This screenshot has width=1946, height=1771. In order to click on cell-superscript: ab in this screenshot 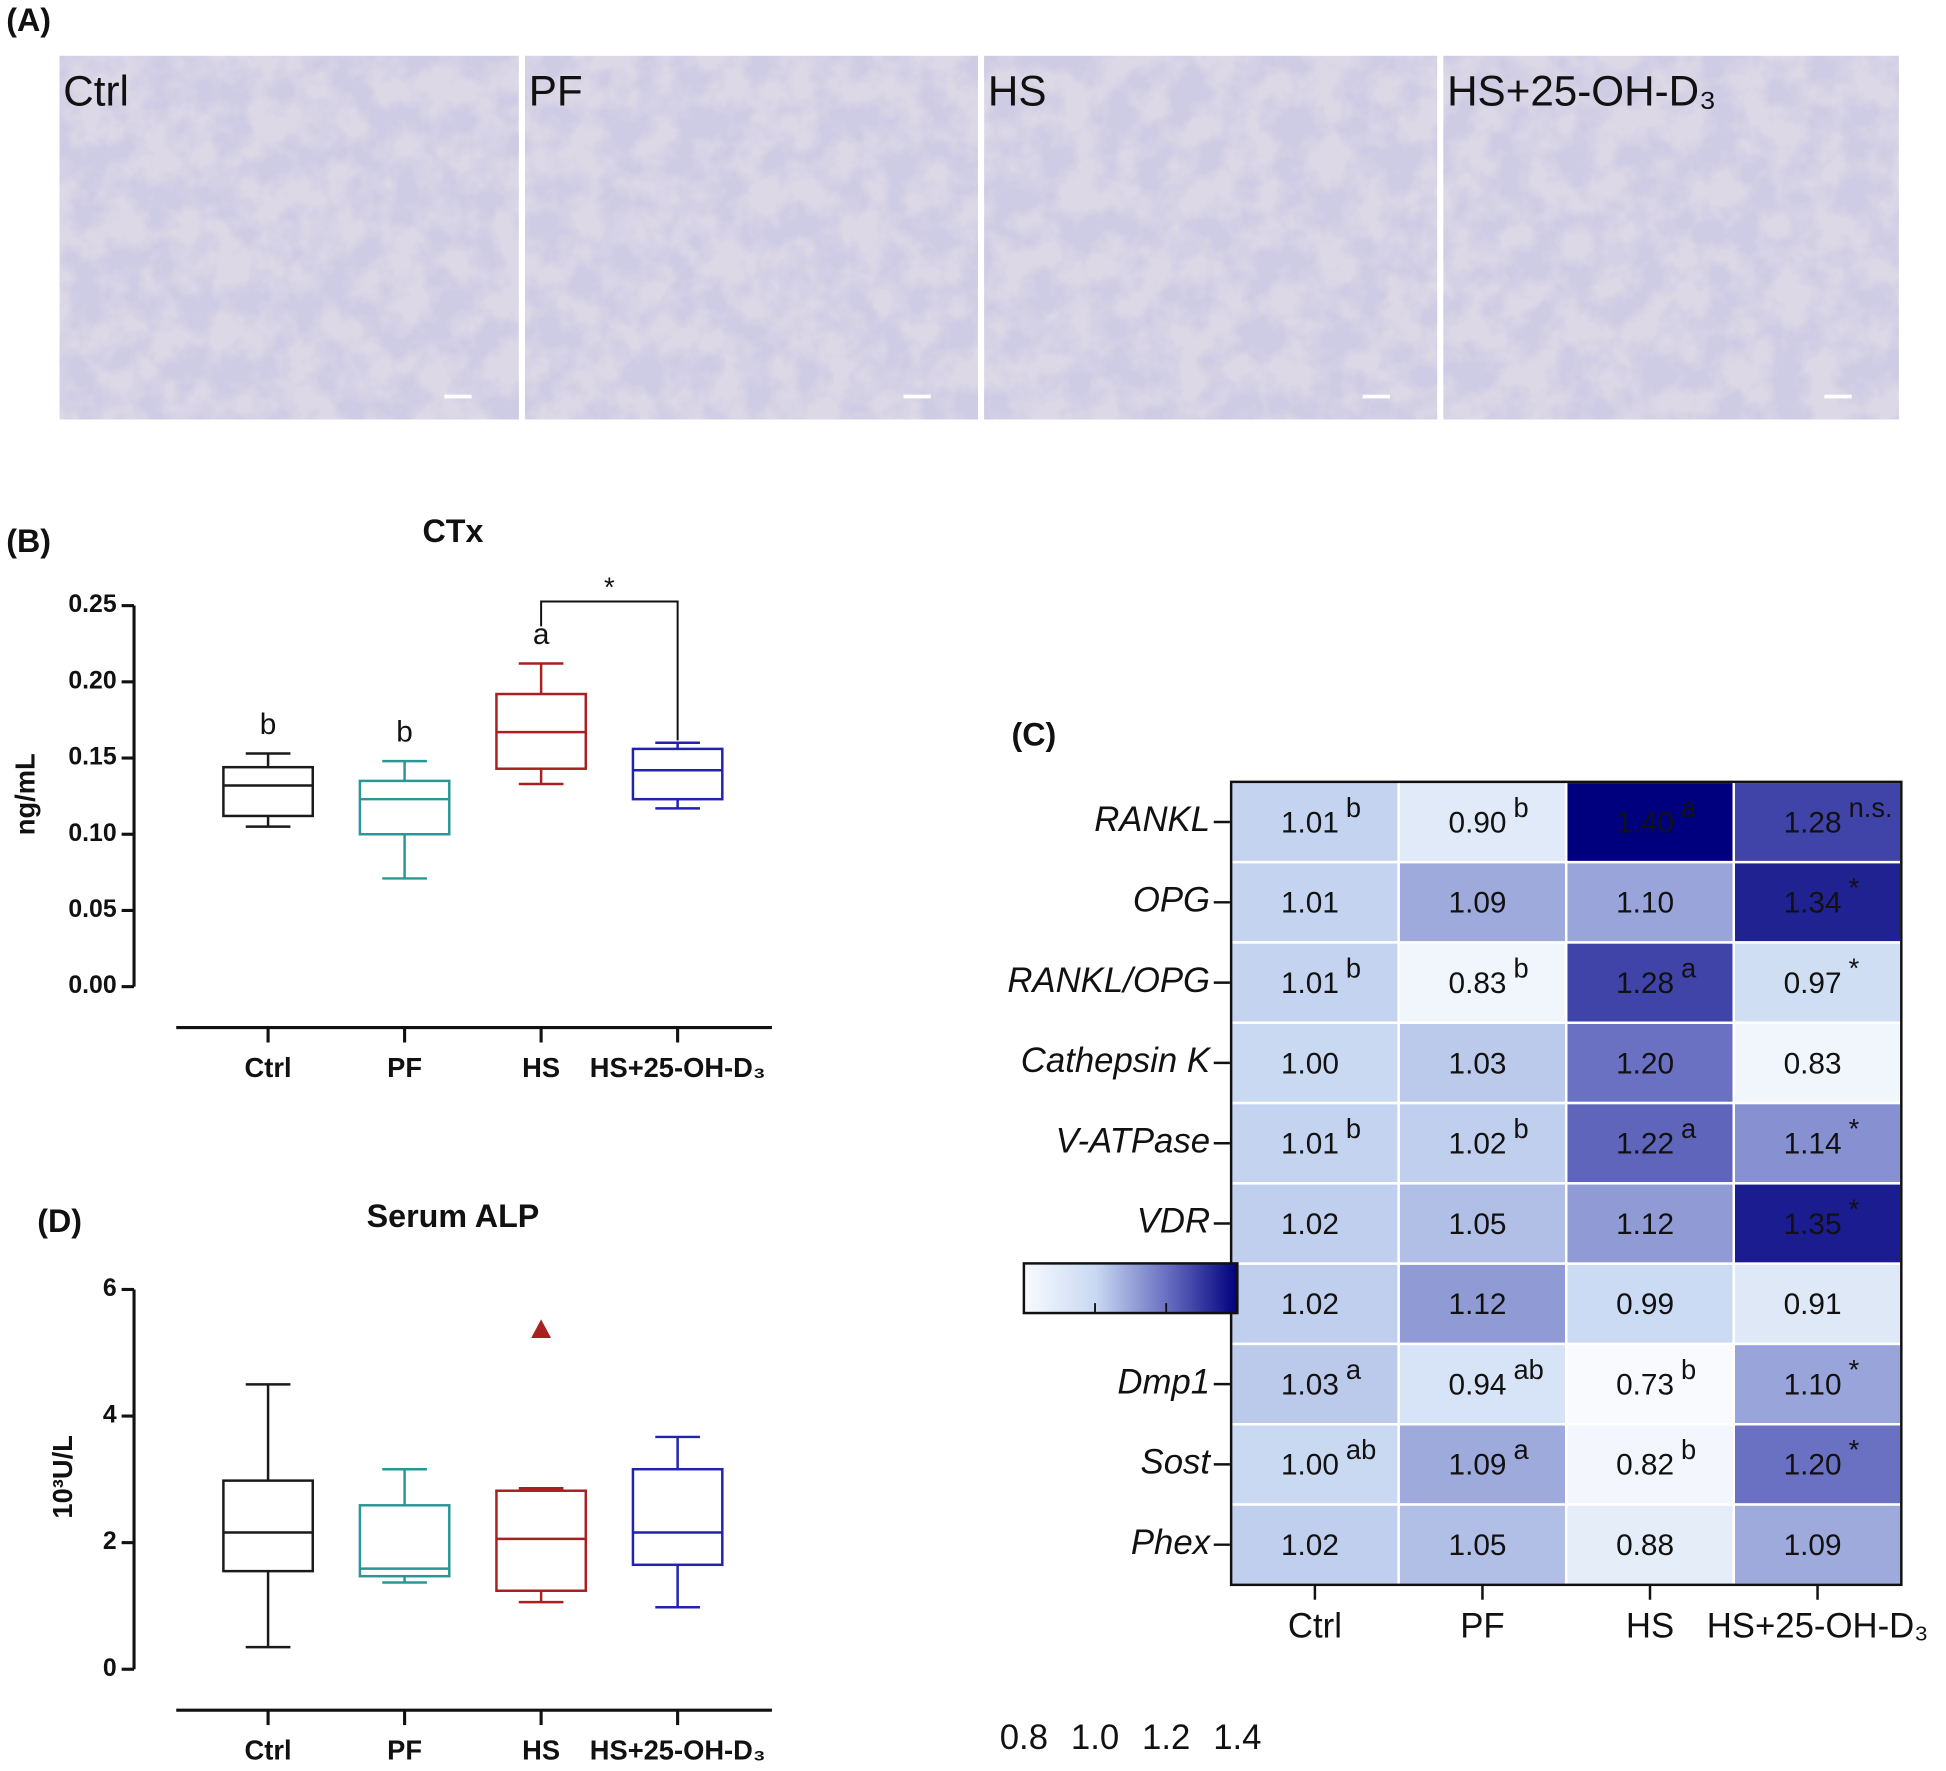, I will do `click(1361, 1449)`.